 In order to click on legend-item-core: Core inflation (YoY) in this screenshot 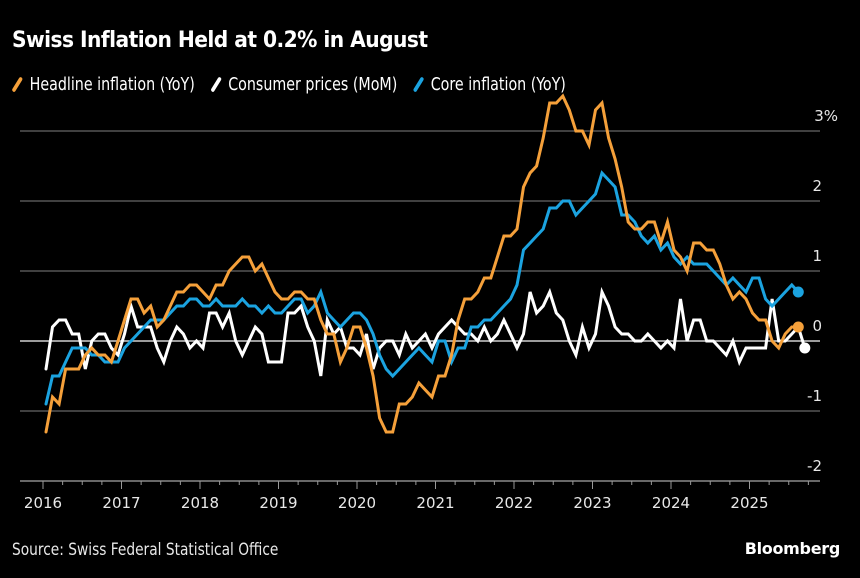, I will do `click(489, 84)`.